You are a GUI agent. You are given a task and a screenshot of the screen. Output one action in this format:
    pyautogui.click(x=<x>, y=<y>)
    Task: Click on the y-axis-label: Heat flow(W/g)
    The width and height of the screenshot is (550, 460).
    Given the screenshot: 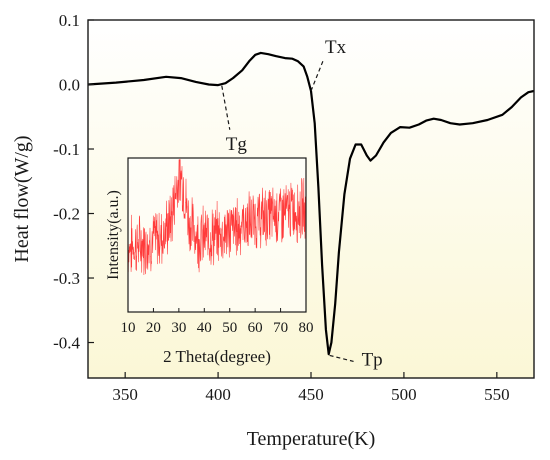 What is the action you would take?
    pyautogui.click(x=22, y=198)
    